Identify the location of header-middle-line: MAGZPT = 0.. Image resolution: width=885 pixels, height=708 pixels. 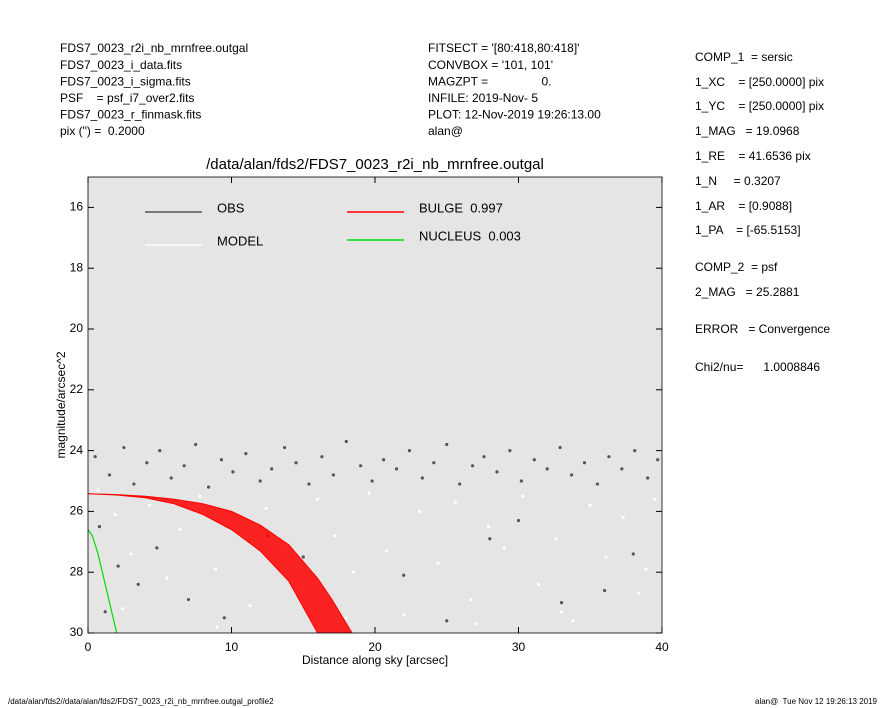
(489, 81).